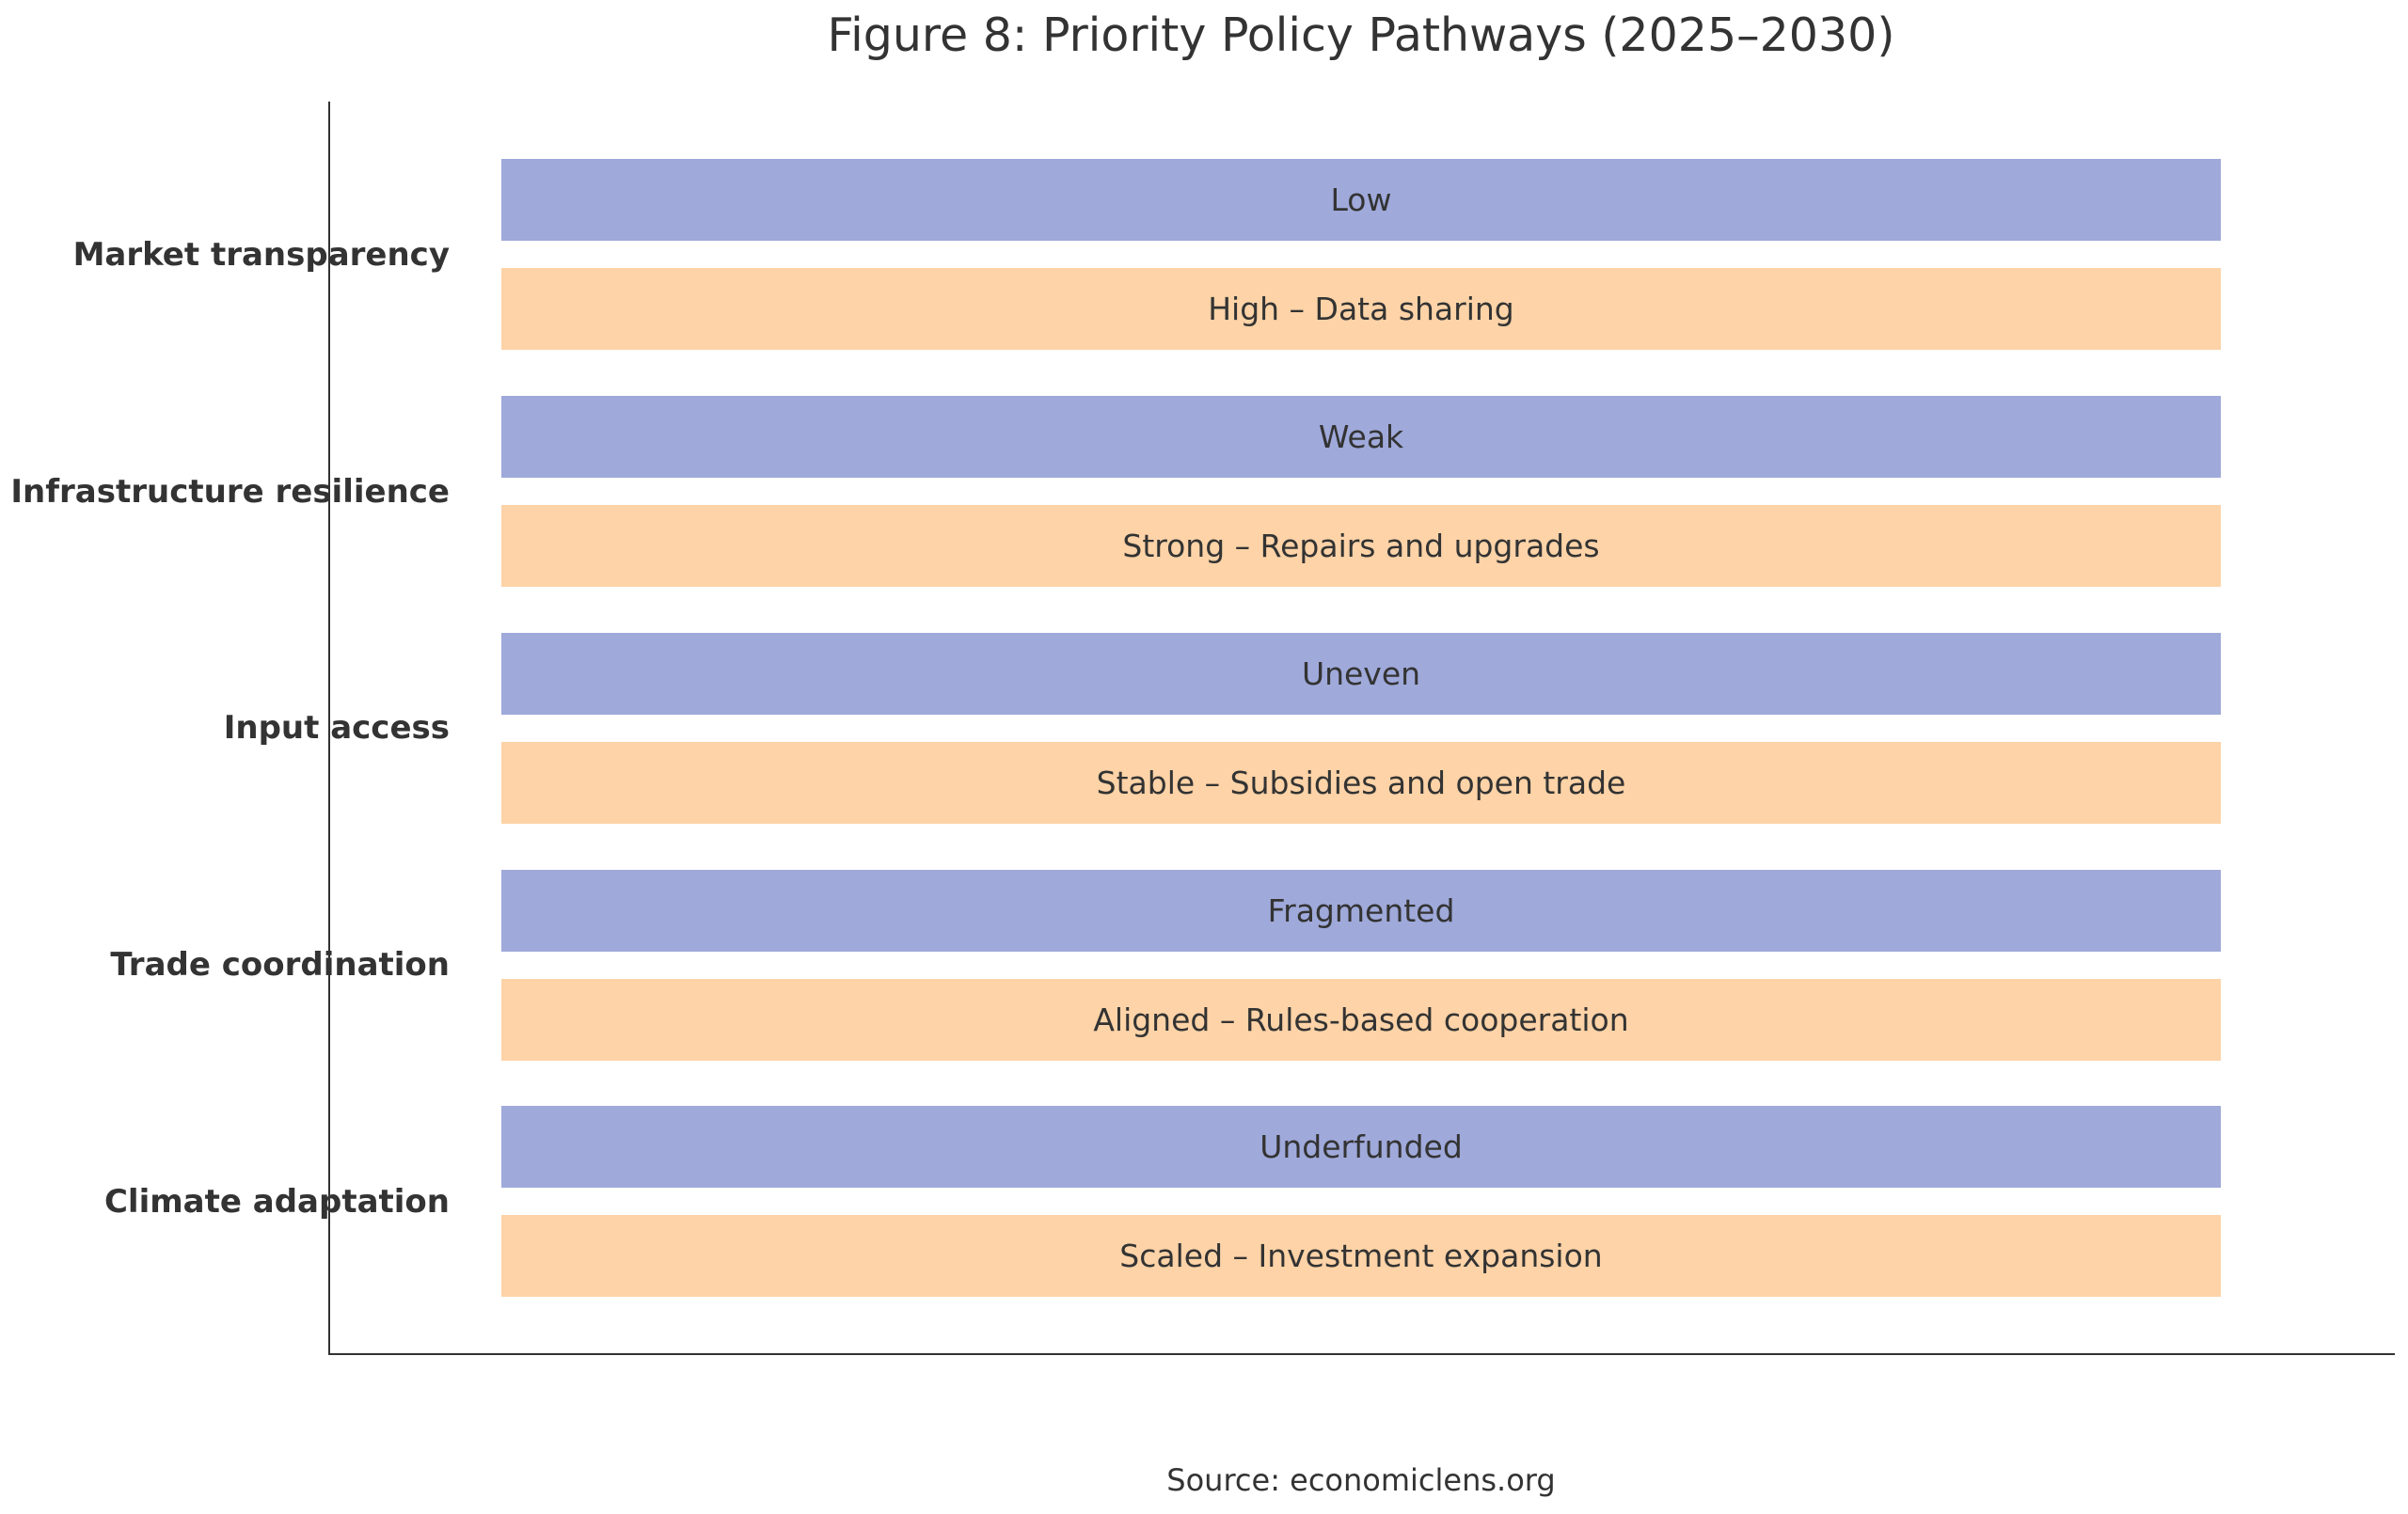 This screenshot has height=1514, width=2408. I want to click on category-label-infrastructure-resilience: Infrastructure resilience, so click(230, 492).